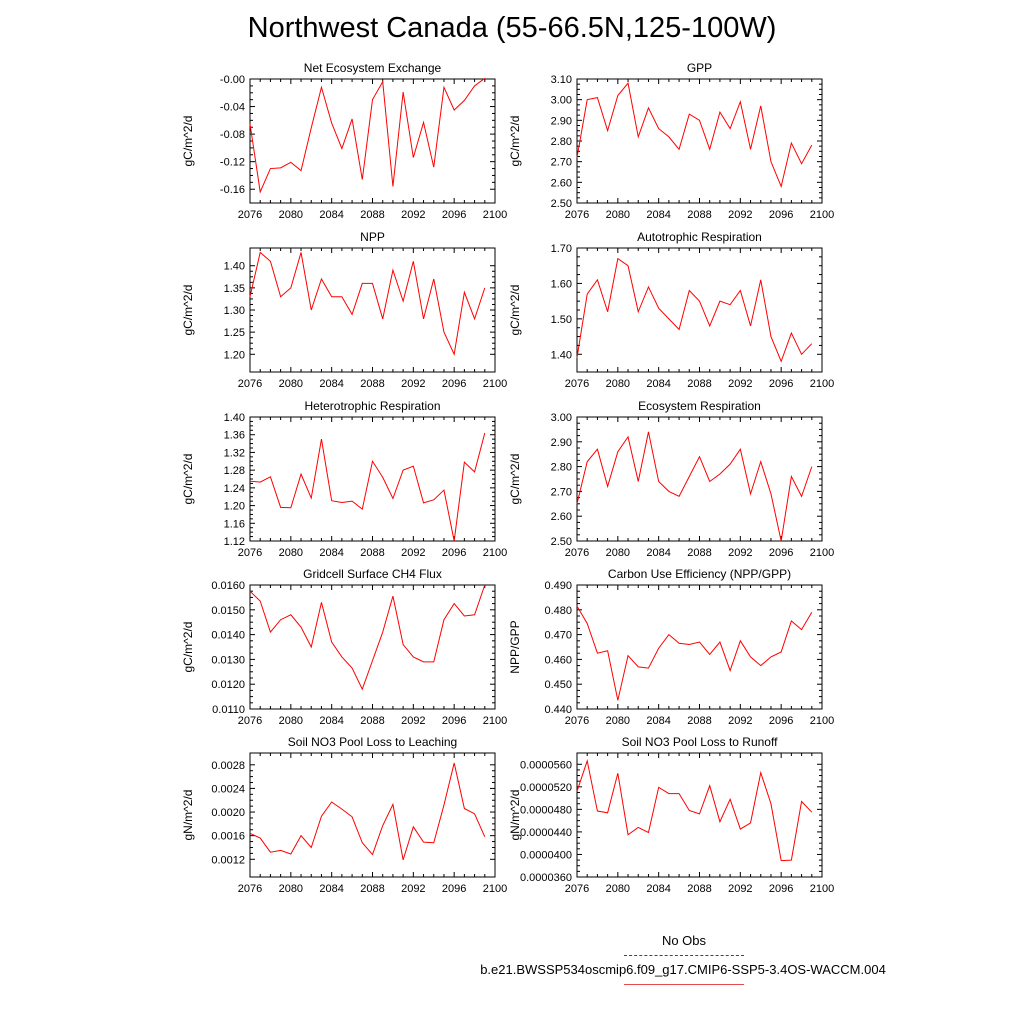 Image resolution: width=1024 pixels, height=1024 pixels. I want to click on y-tick-label: 1.35, so click(234, 289).